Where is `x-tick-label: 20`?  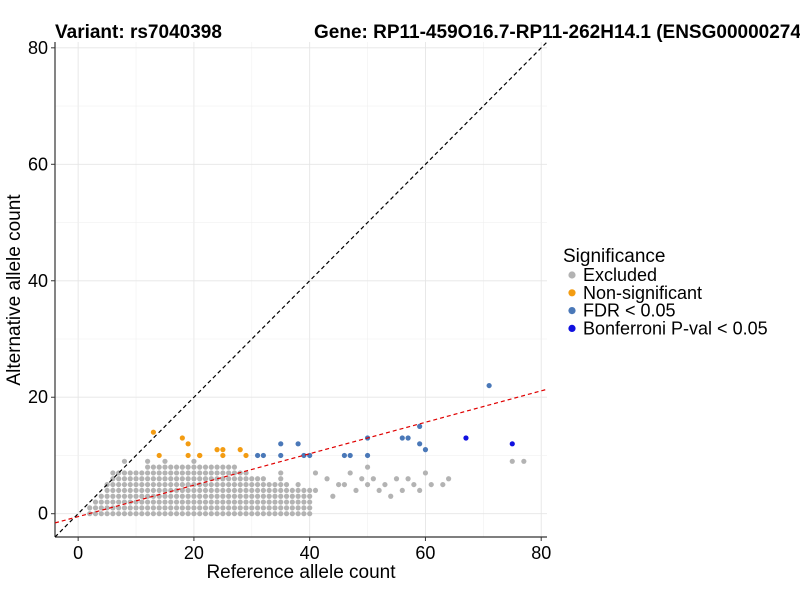
x-tick-label: 20 is located at coordinates (194, 553).